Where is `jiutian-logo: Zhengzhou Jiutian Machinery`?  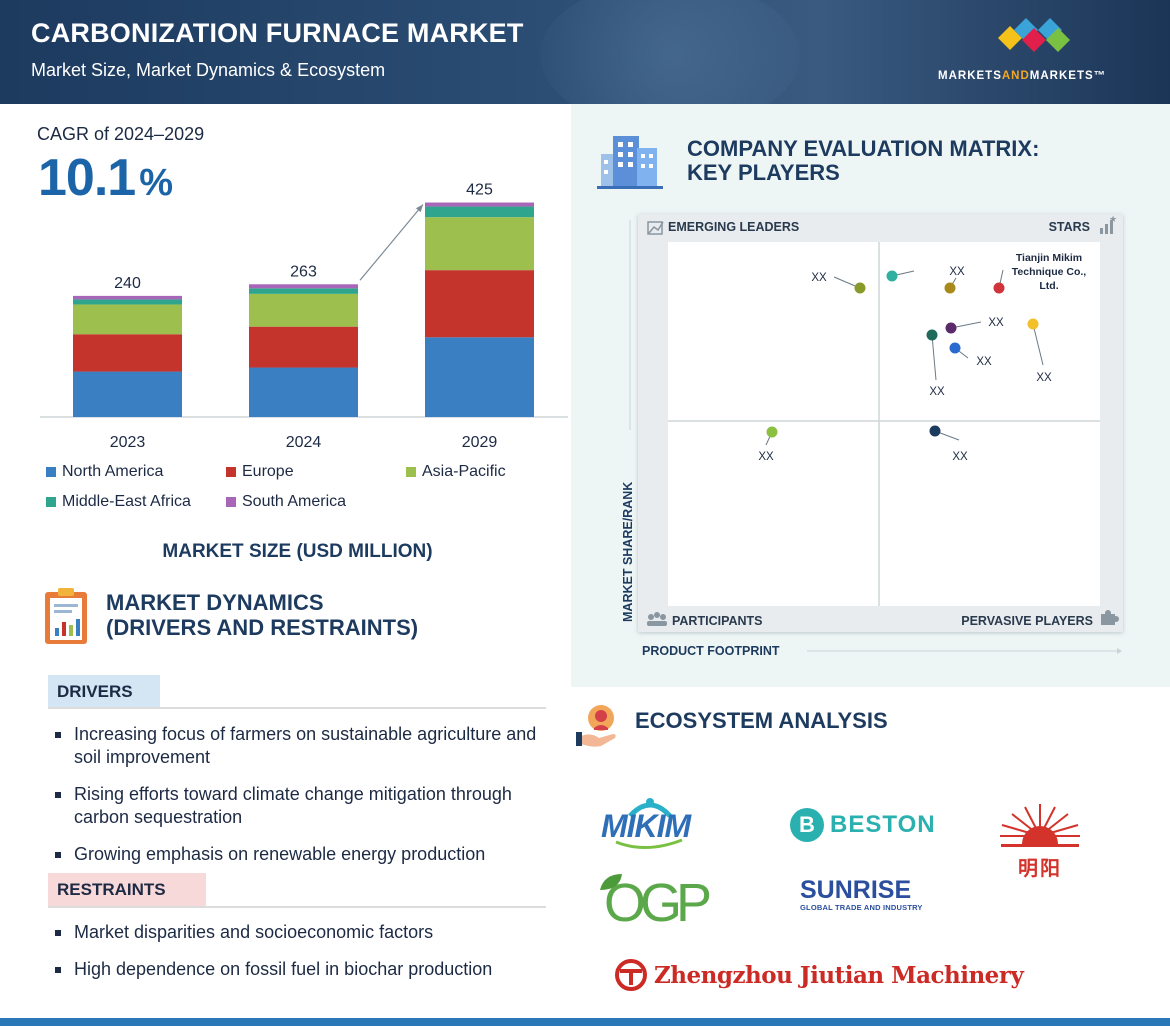 jiutian-logo: Zhengzhou Jiutian Machinery is located at coordinates (819, 975).